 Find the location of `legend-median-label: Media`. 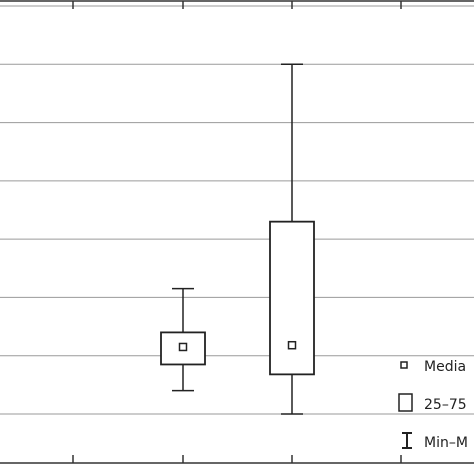

legend-median-label: Media is located at coordinates (445, 367).